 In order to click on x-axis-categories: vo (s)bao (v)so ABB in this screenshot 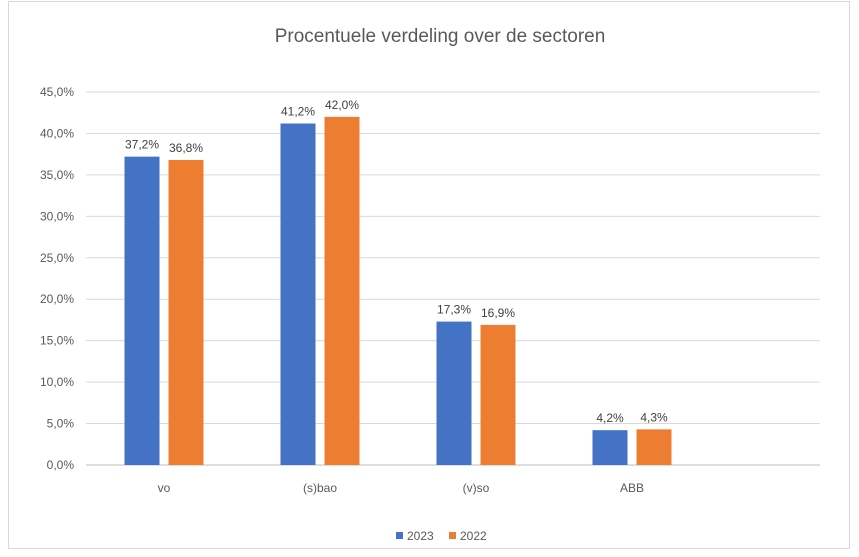, I will do `click(401, 488)`.